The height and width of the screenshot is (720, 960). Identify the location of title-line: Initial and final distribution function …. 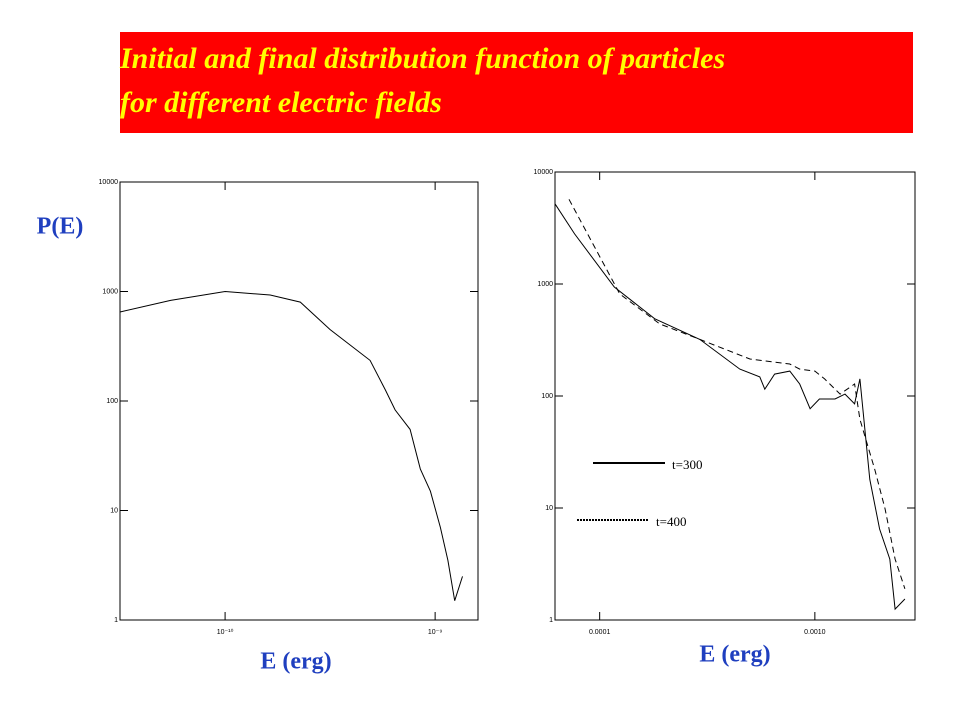
(422, 58).